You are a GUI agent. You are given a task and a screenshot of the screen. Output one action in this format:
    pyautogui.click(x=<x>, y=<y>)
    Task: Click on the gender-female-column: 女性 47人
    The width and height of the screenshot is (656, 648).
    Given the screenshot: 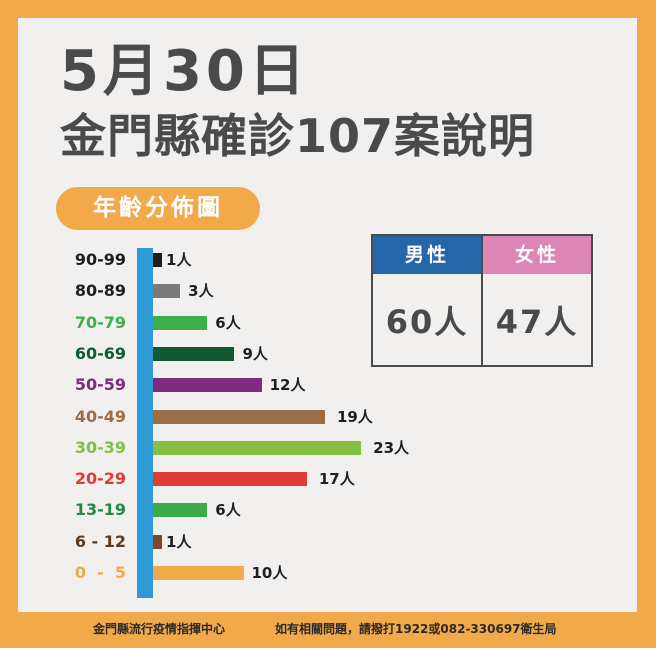 What is the action you would take?
    pyautogui.click(x=536, y=300)
    